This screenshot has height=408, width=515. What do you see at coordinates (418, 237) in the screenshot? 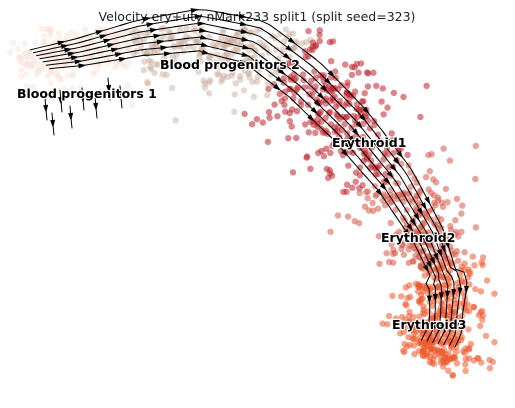
I see `cluster-label-erythroid2: Erythroid2` at bounding box center [418, 237].